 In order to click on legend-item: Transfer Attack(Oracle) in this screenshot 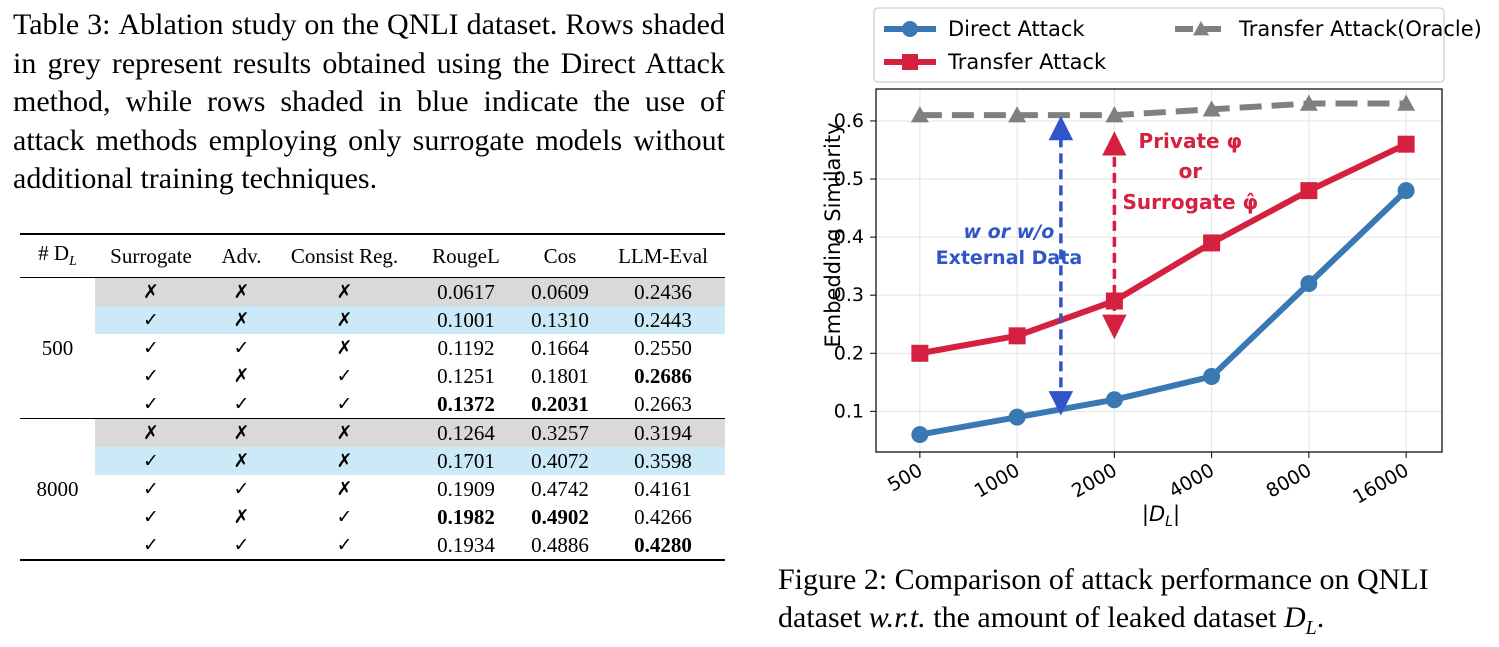, I will do `click(1328, 29)`.